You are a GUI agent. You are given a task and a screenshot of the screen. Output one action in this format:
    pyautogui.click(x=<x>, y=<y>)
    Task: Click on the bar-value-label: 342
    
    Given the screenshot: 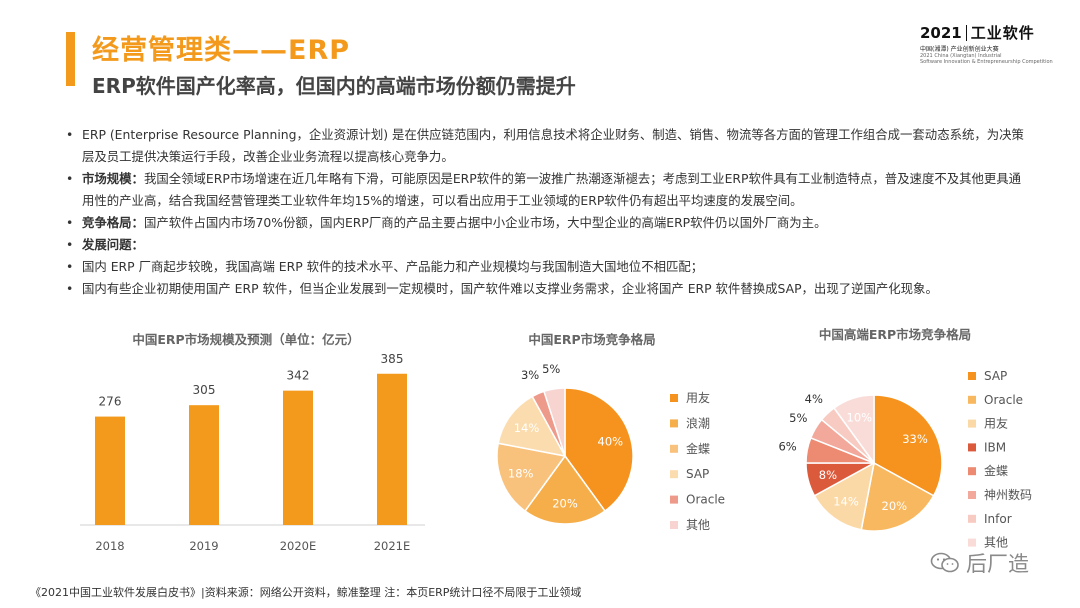 What is the action you would take?
    pyautogui.click(x=298, y=376)
    